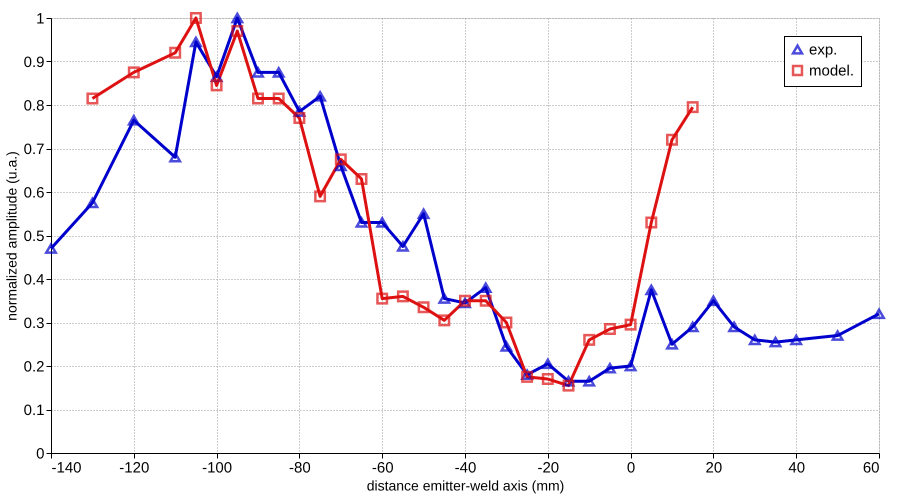  What do you see at coordinates (67, 468) in the screenshot?
I see `x-tick-label: -140` at bounding box center [67, 468].